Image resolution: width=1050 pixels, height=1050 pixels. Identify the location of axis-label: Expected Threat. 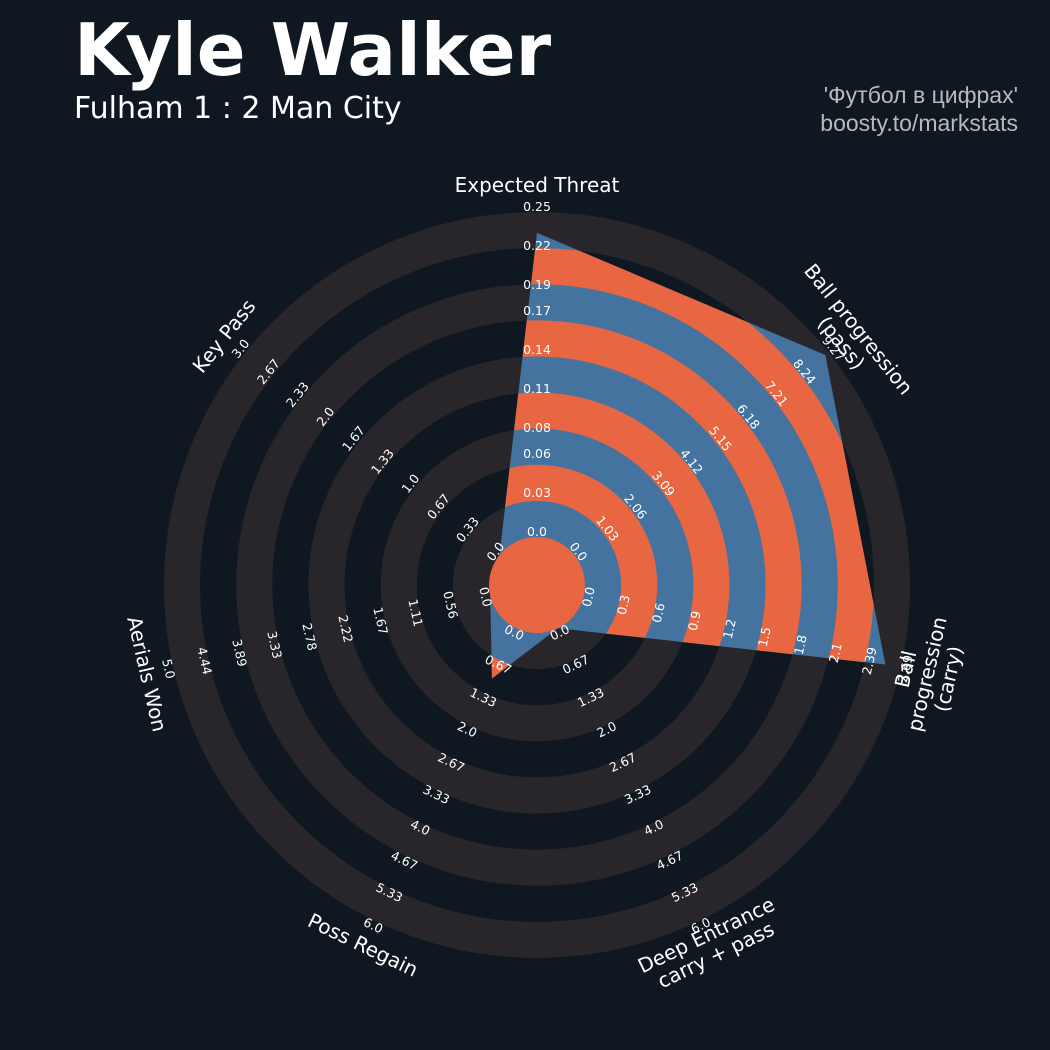
(537, 185).